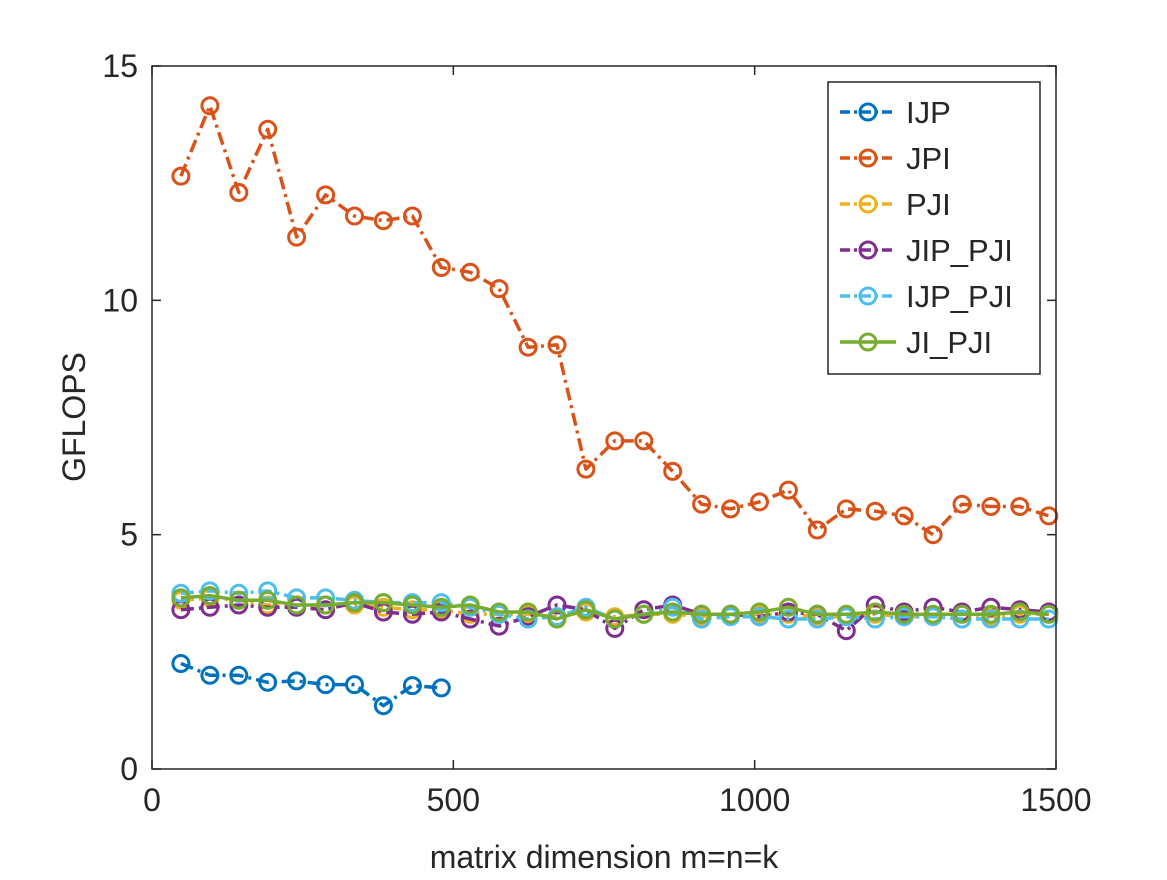 The image size is (1167, 880). I want to click on y-tick-label: 15, so click(120, 66).